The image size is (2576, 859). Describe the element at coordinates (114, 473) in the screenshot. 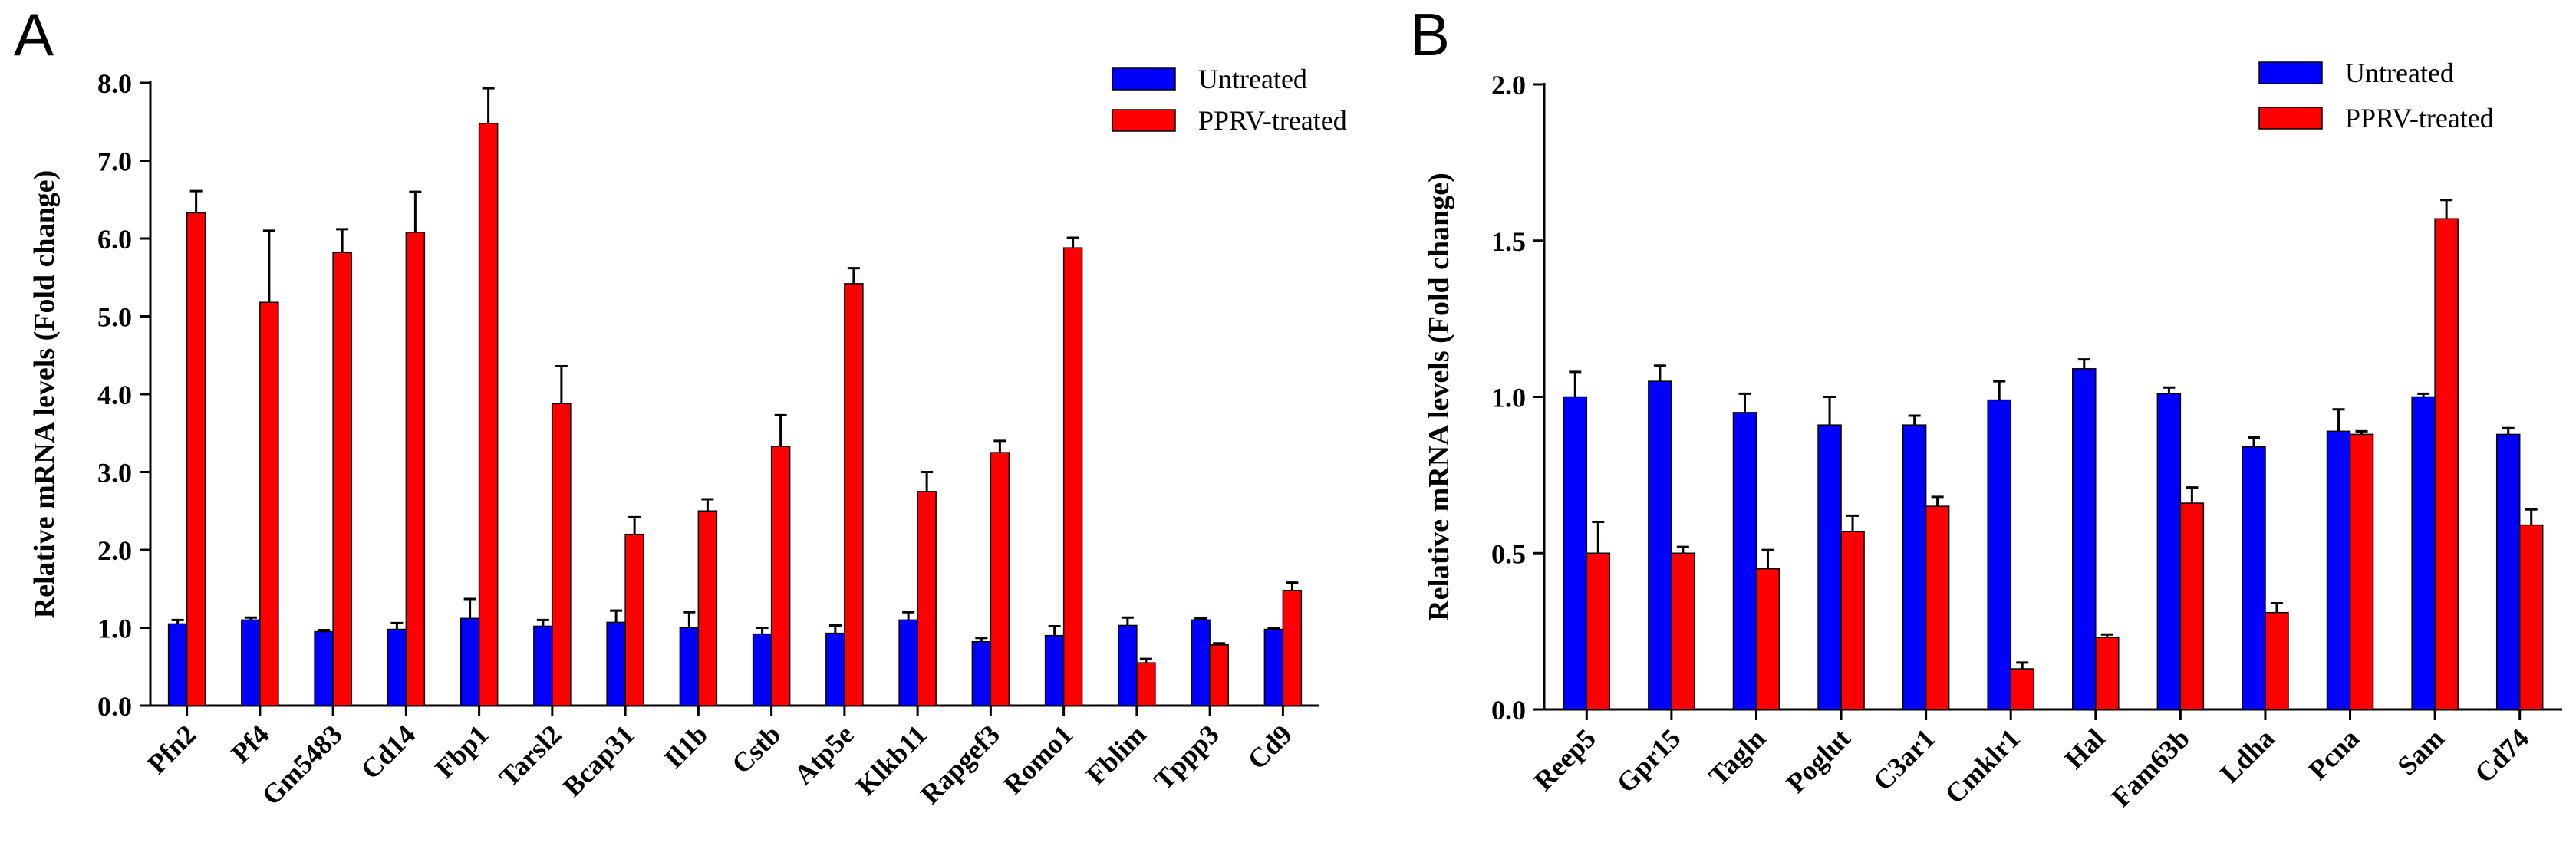

I see `y-tick-label: 3.0` at that location.